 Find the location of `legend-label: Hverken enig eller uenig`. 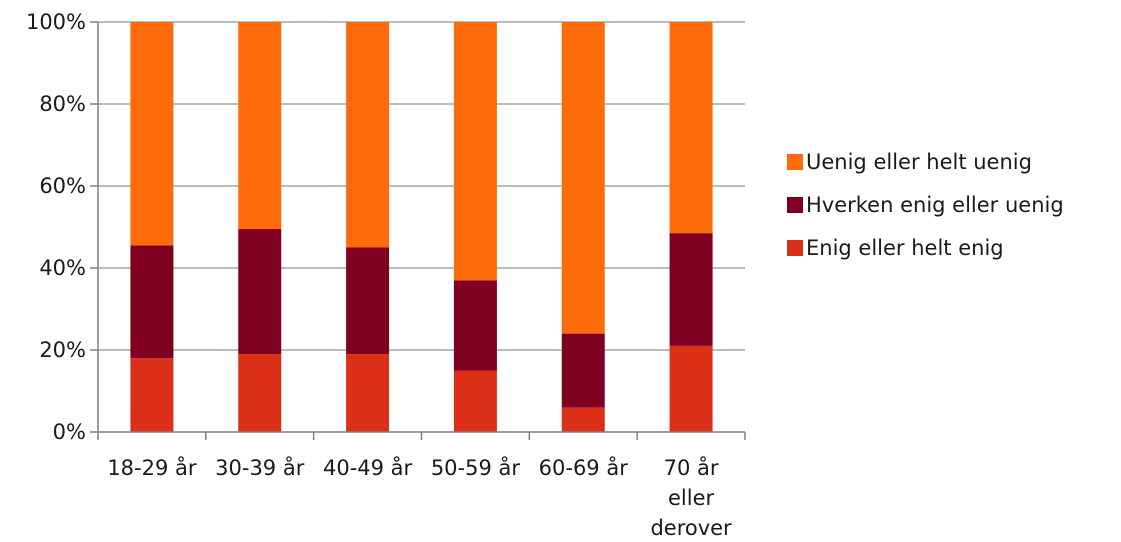

legend-label: Hverken enig eller uenig is located at coordinates (935, 205).